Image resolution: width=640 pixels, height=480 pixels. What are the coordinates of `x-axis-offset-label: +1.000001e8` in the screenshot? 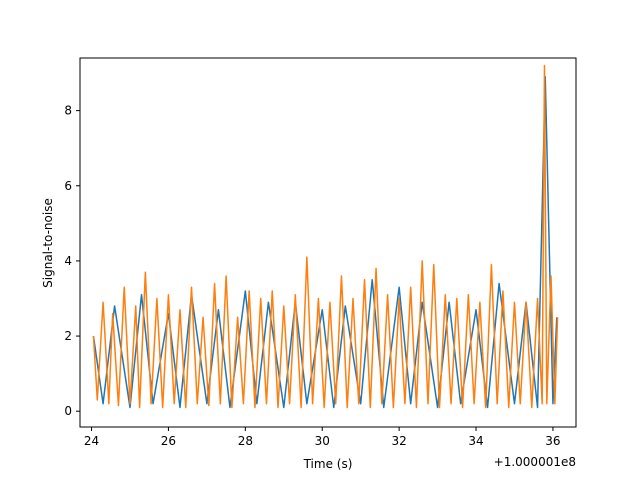 It's located at (535, 462).